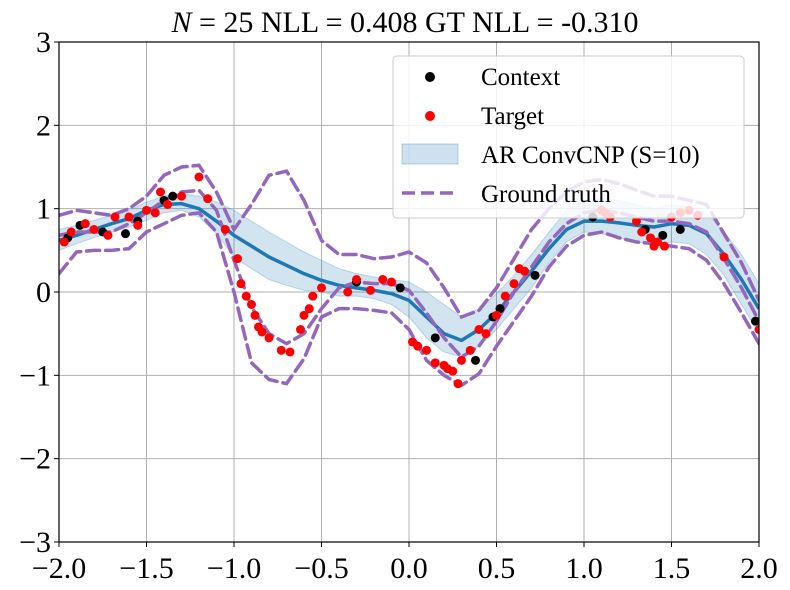 This screenshot has height=590, width=790. I want to click on x-tick-label: 0.5, so click(497, 568).